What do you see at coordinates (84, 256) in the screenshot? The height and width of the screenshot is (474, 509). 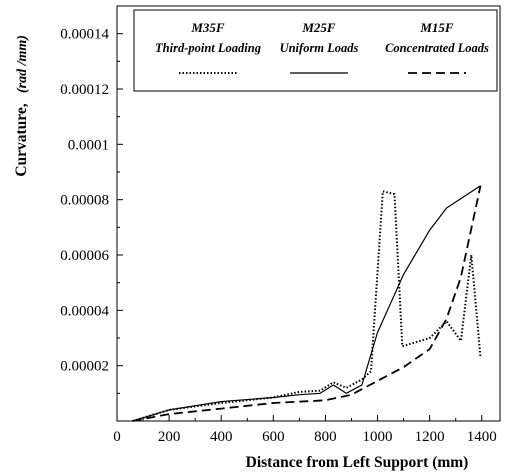 I see `y-tick-label: 0.00006` at bounding box center [84, 256].